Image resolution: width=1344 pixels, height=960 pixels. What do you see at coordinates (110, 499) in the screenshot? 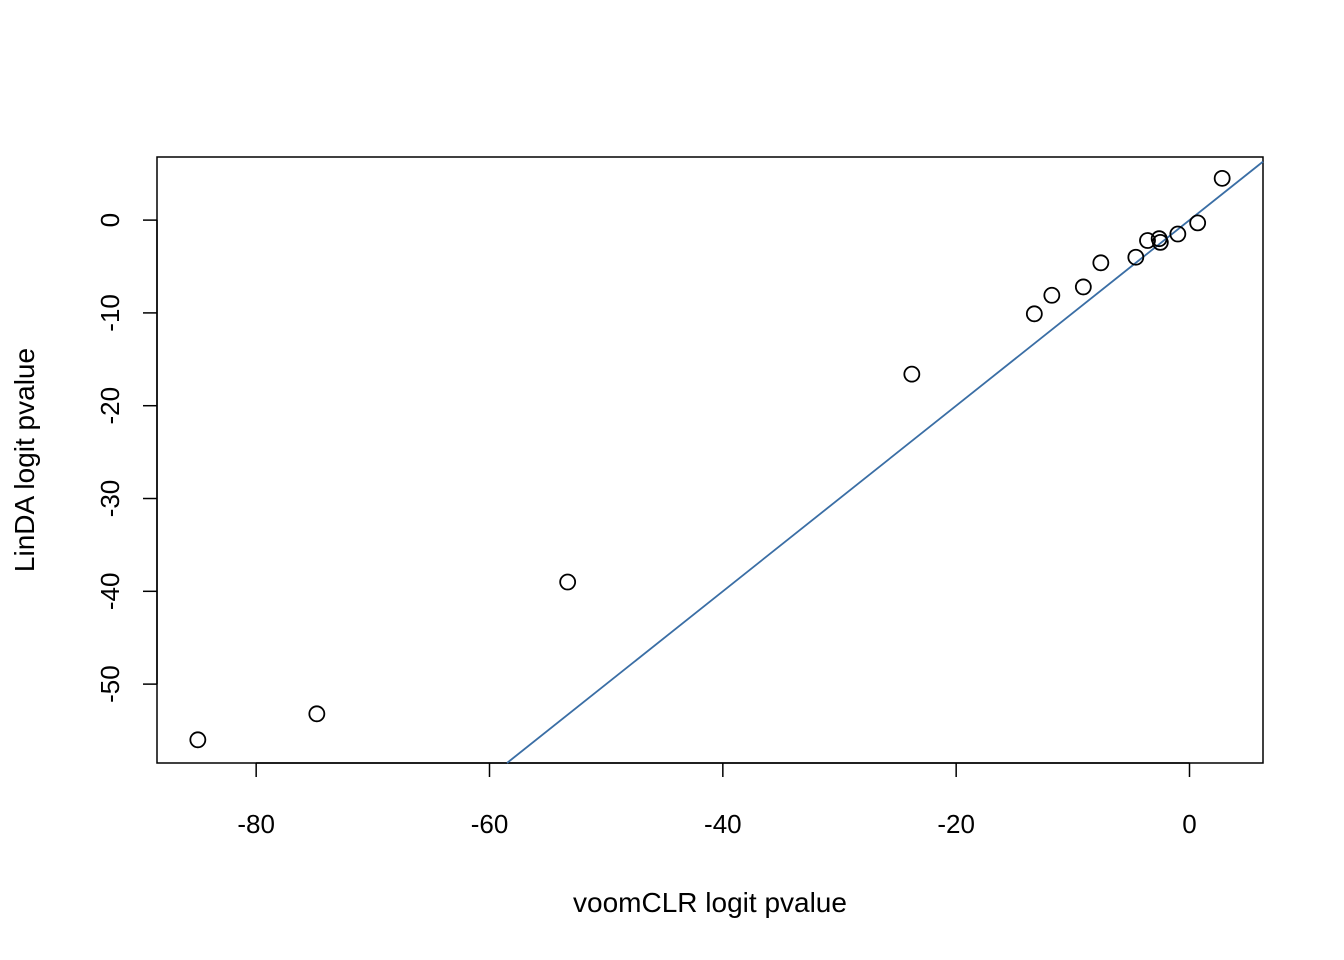
I see `y-tick-label: -30` at bounding box center [110, 499].